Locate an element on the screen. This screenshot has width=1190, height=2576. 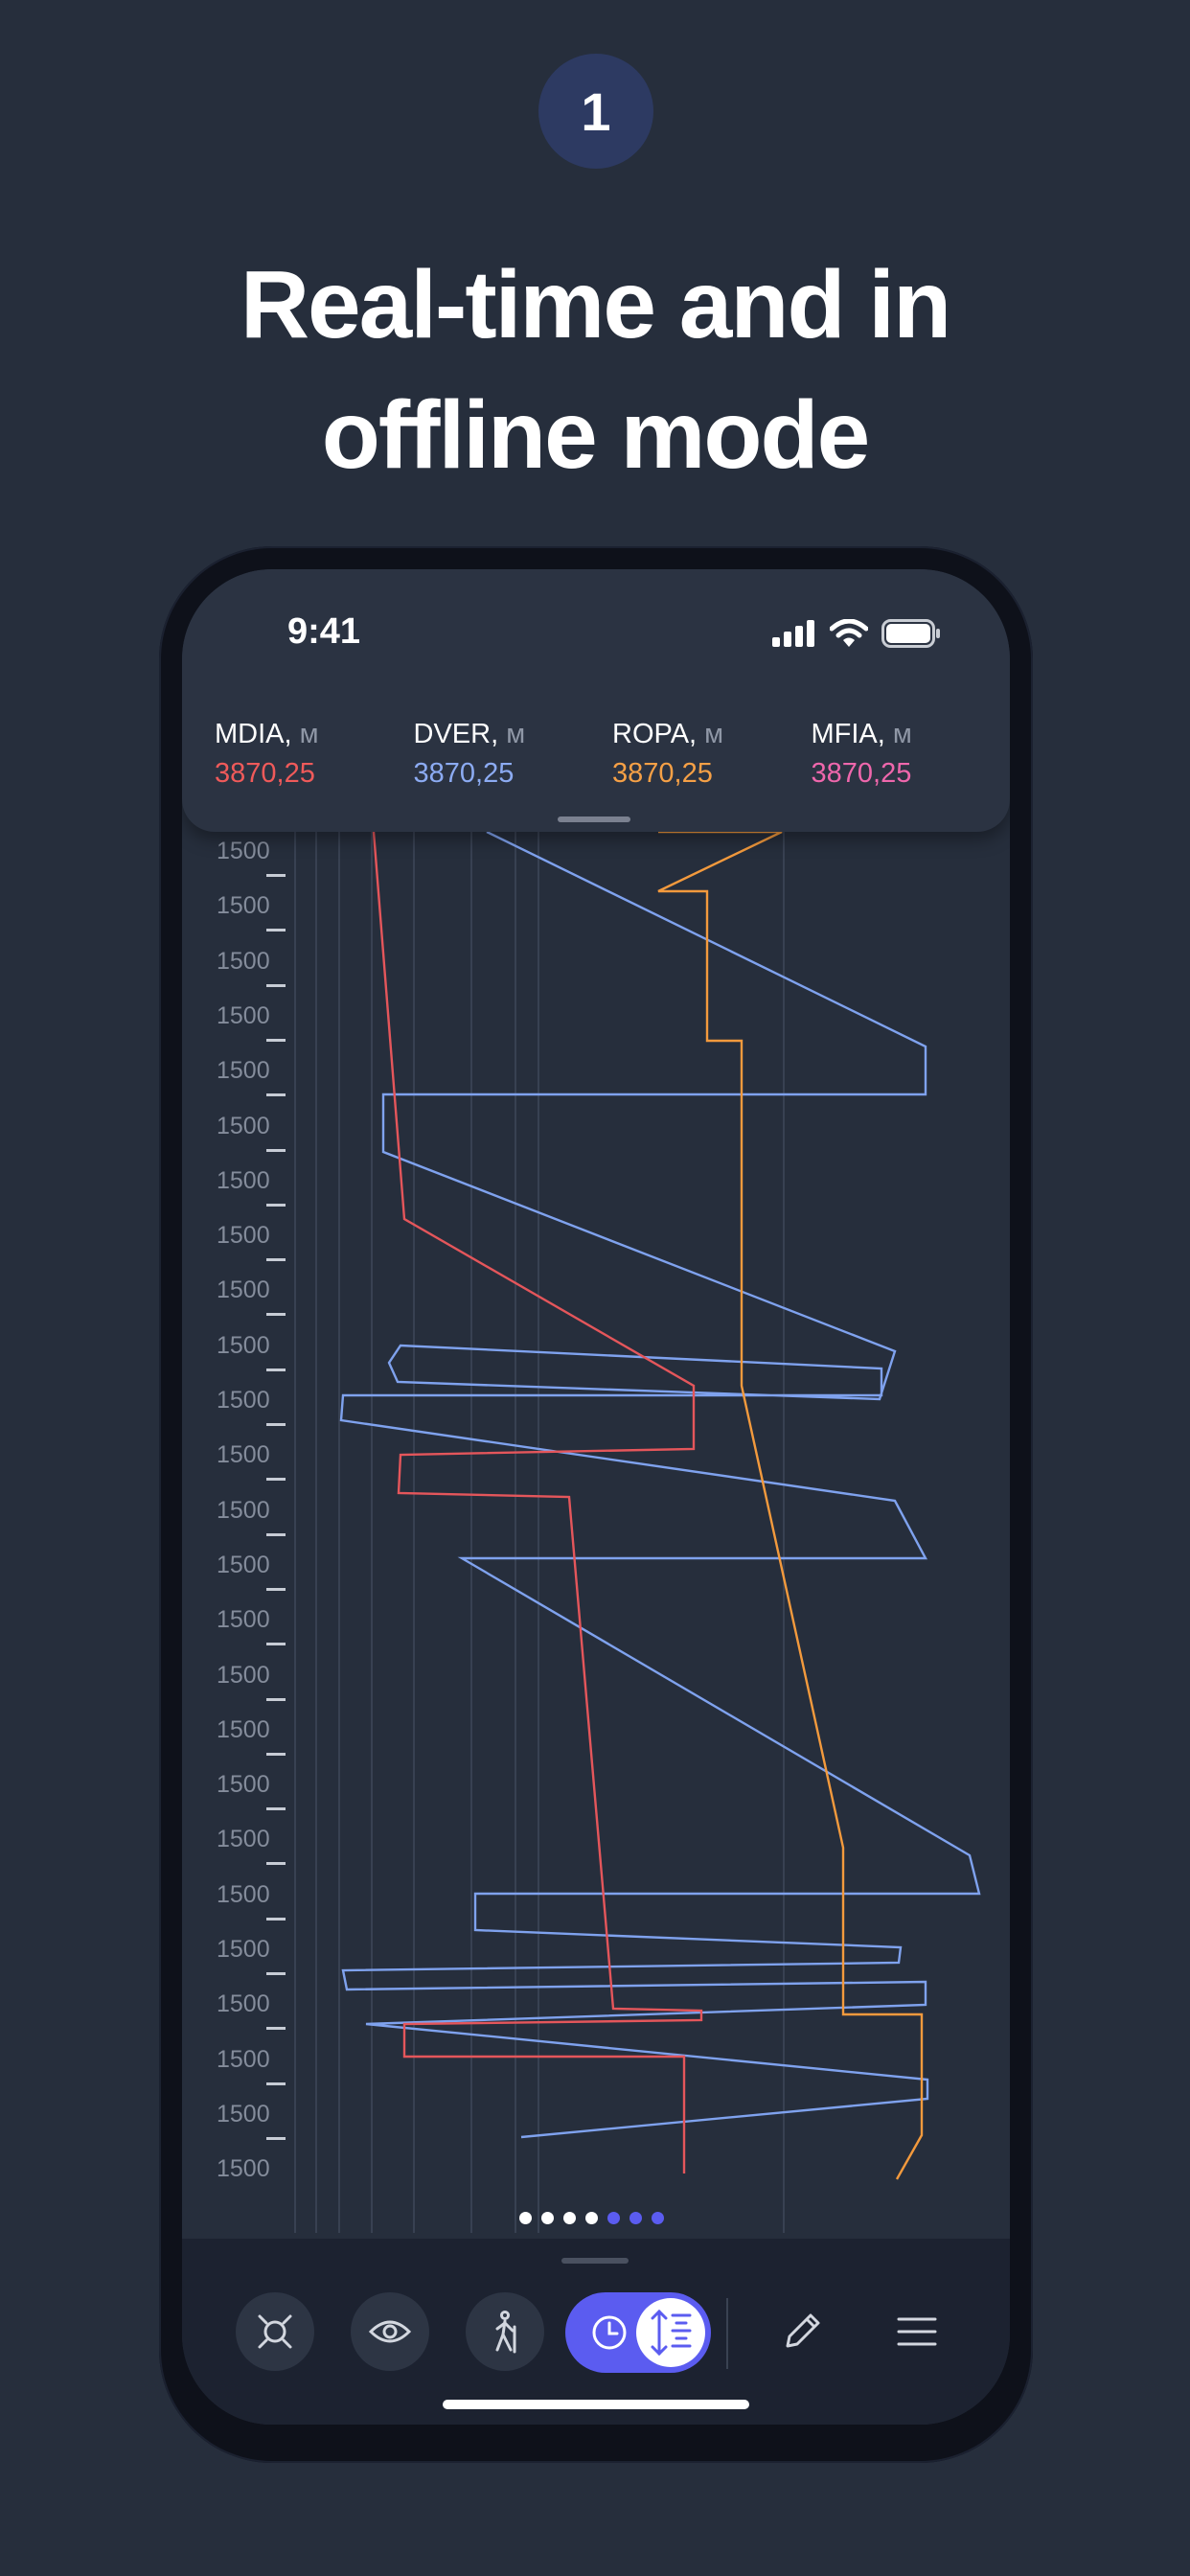
metric-mfia: MFIA, м 3870,25 is located at coordinates (912, 754).